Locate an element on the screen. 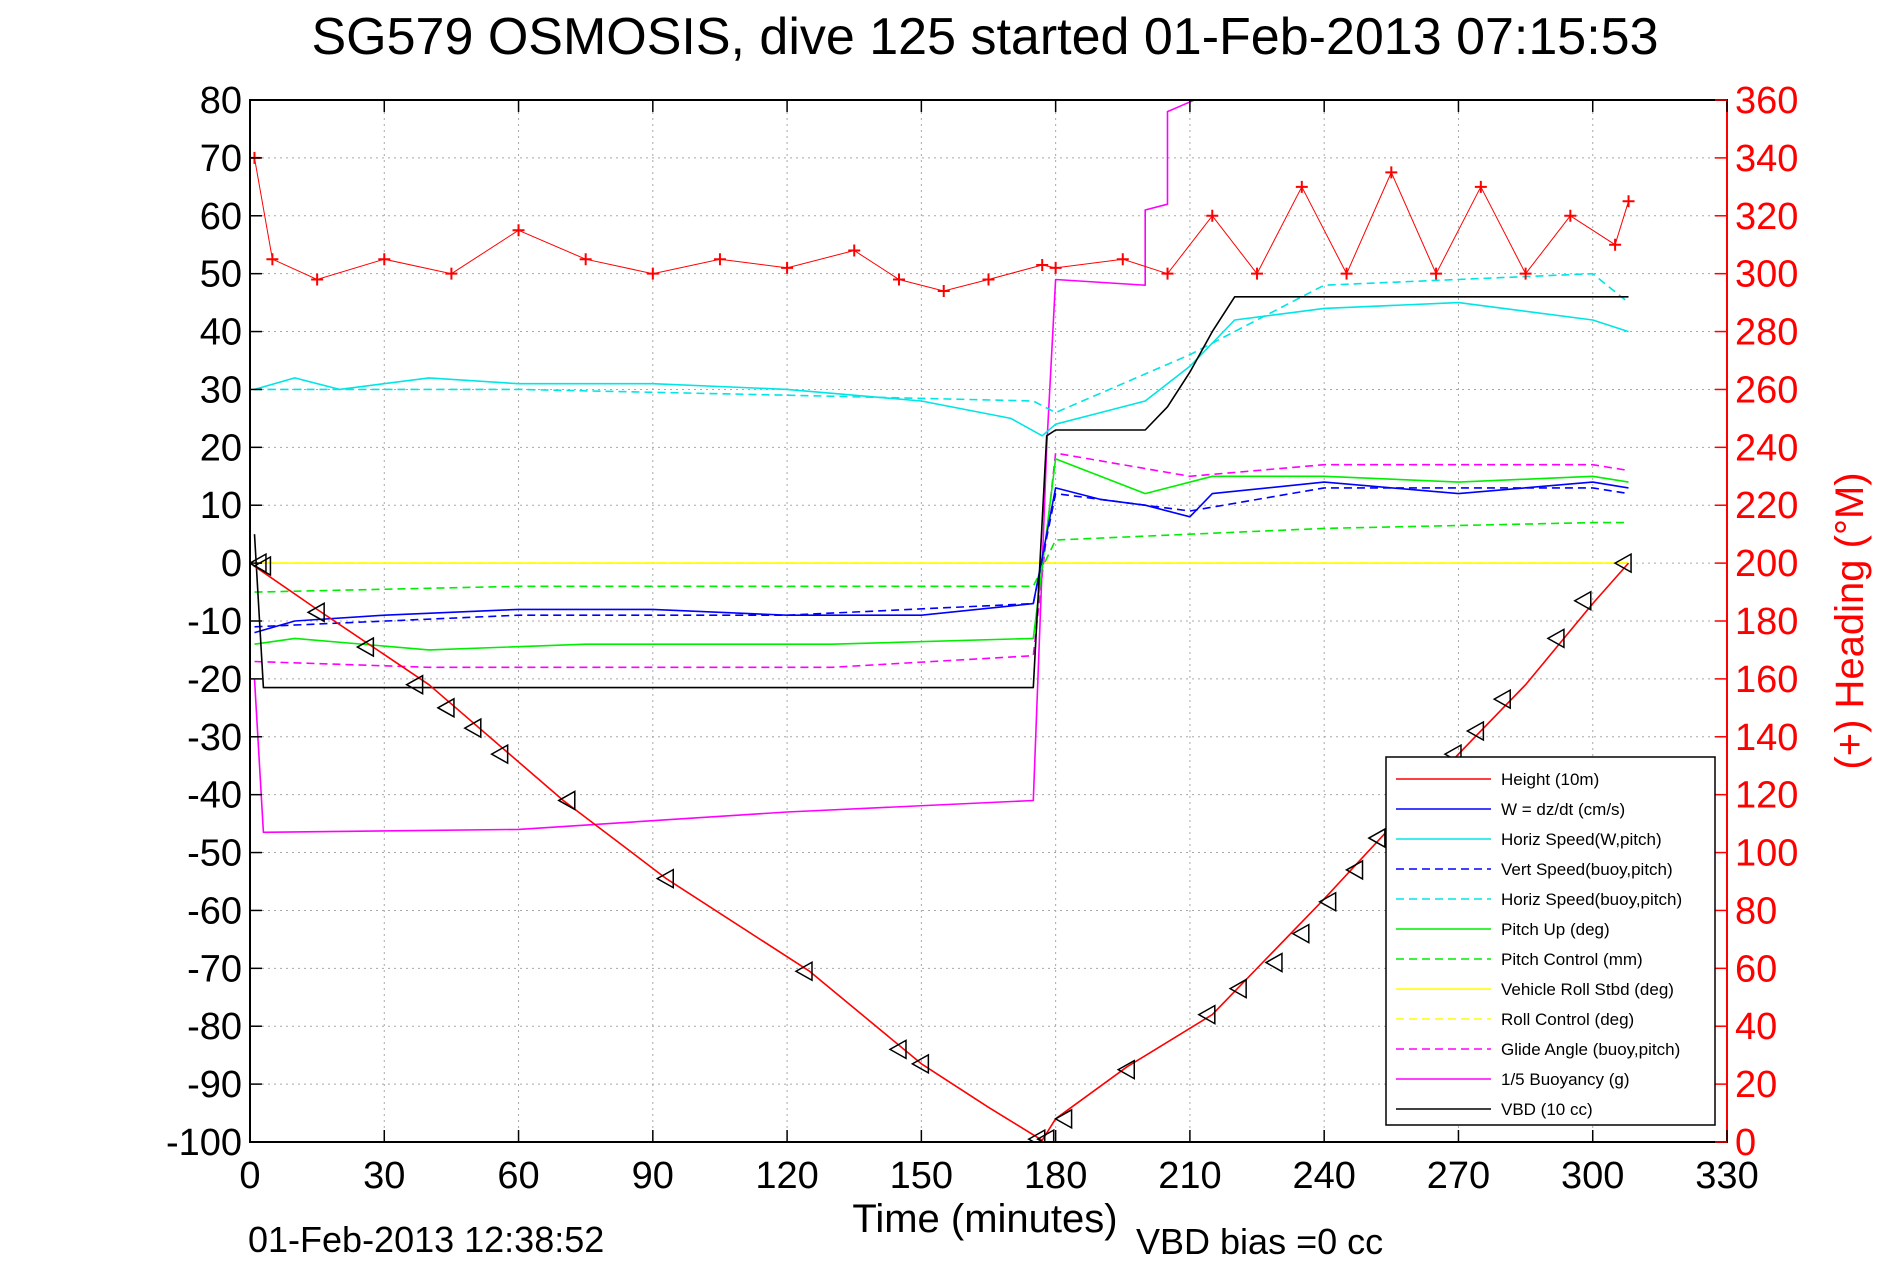 The image size is (1891, 1262). heading-series is located at coordinates (942, 224).